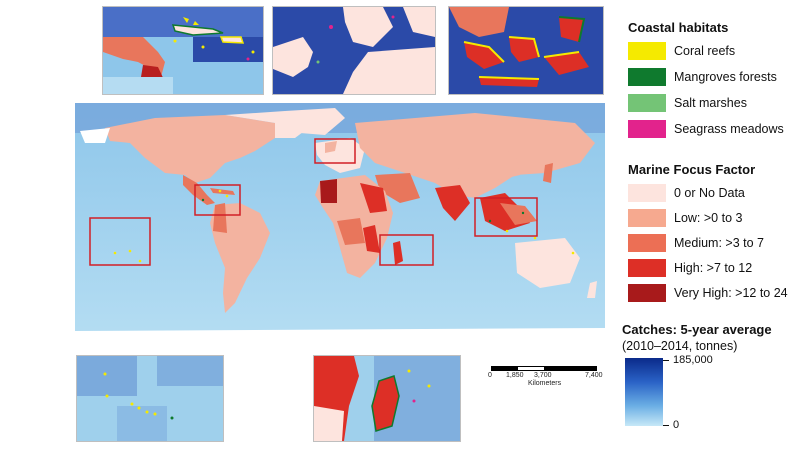  What do you see at coordinates (725, 77) in the screenshot?
I see `mangroves-label: Mangroves forests` at bounding box center [725, 77].